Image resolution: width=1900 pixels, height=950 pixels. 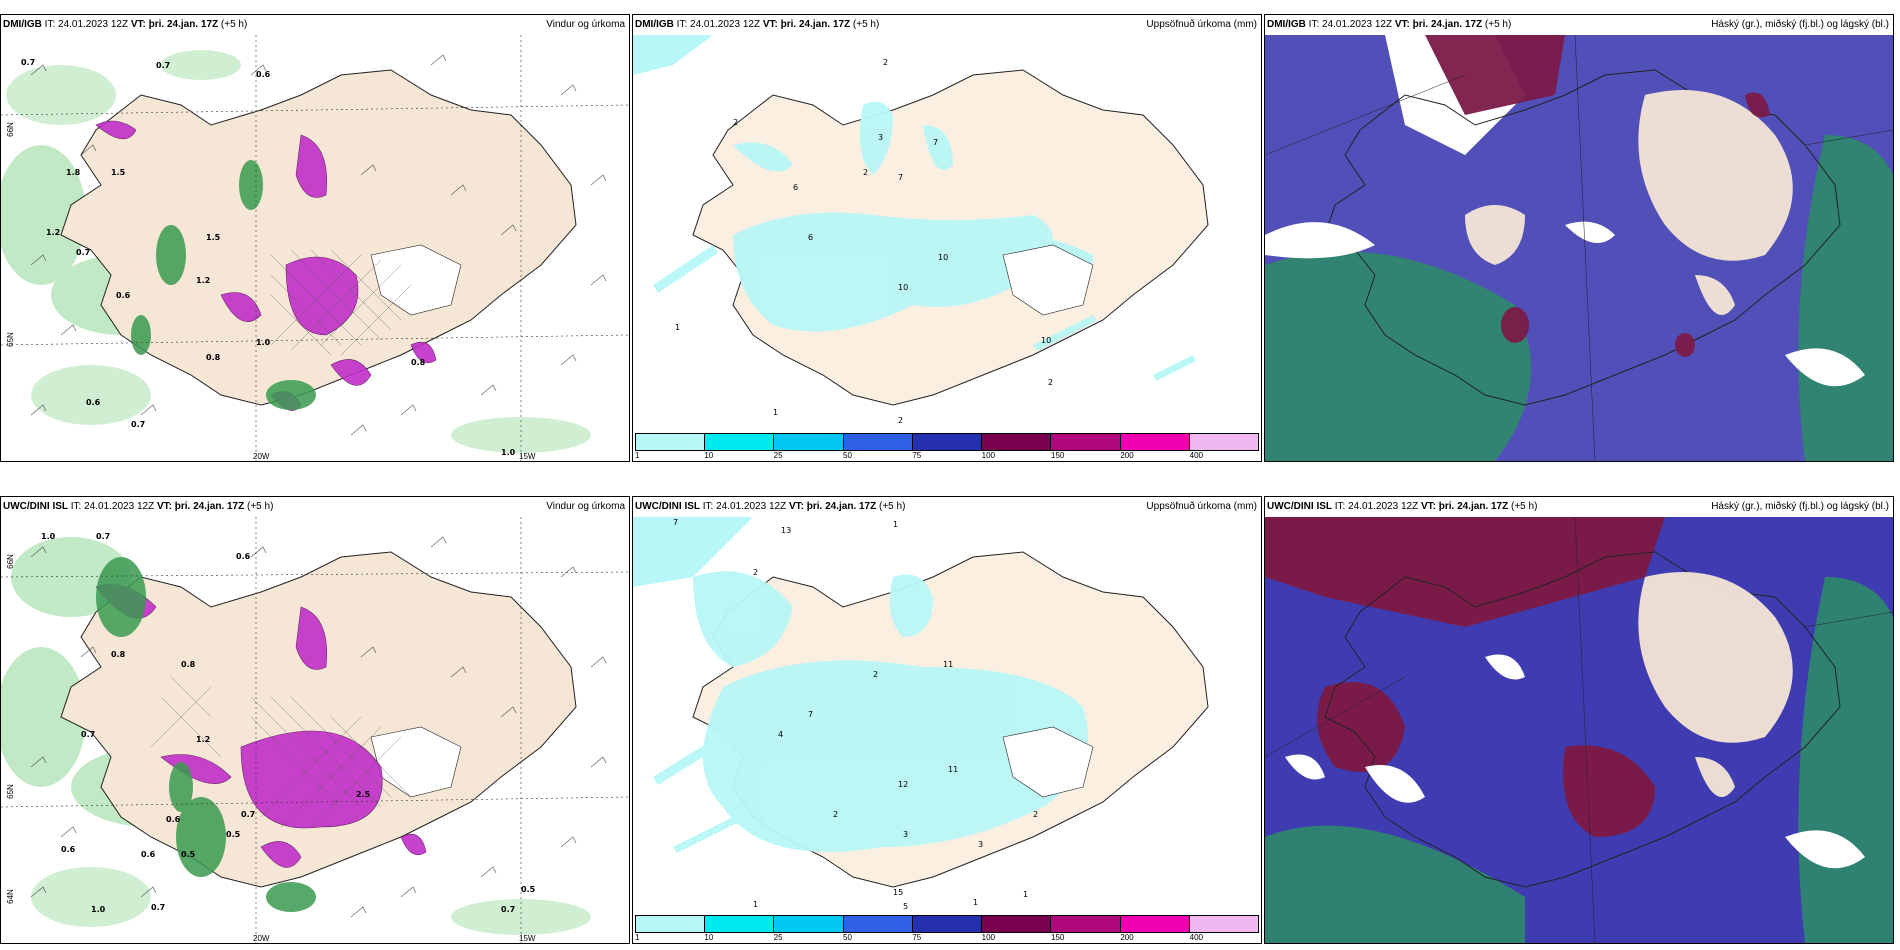 What do you see at coordinates (10, 896) in the screenshot?
I see `lat-label: 64N` at bounding box center [10, 896].